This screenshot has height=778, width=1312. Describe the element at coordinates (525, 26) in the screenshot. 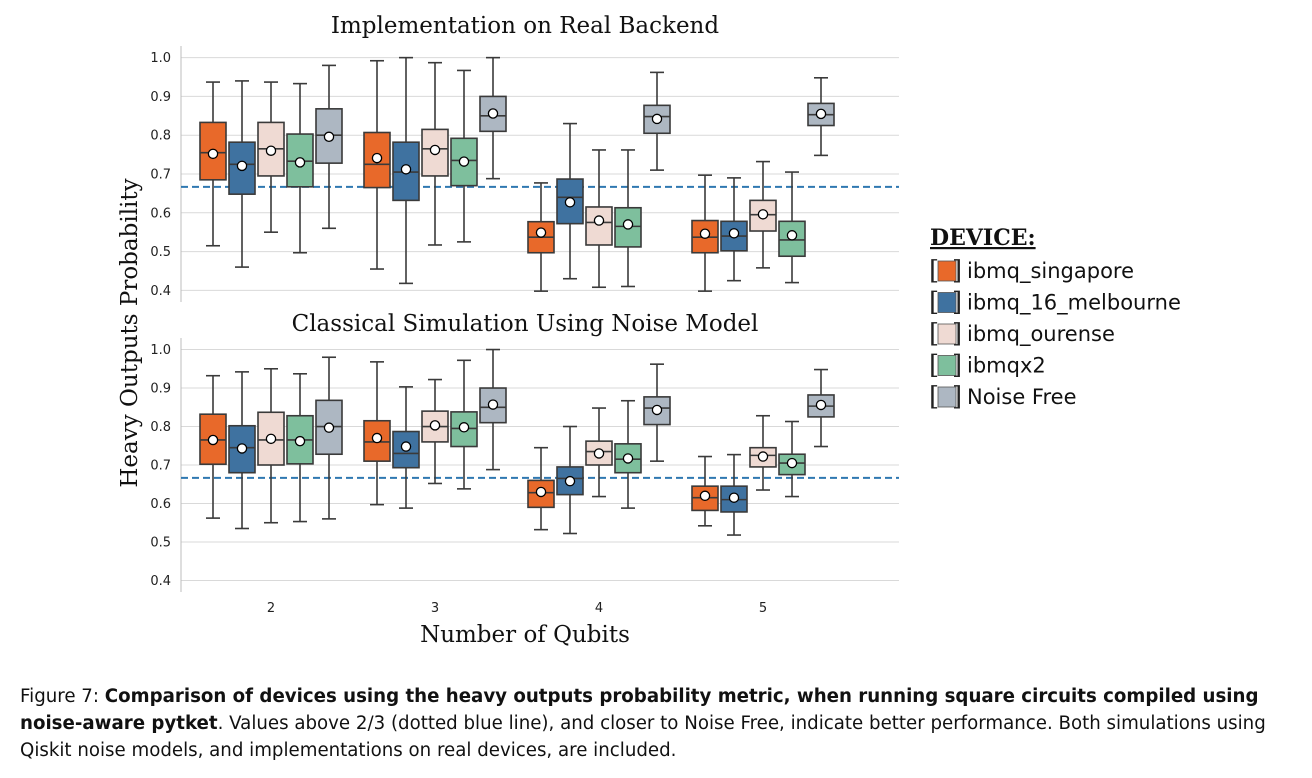

I see `panel-title: Implementation on Real Backend` at that location.